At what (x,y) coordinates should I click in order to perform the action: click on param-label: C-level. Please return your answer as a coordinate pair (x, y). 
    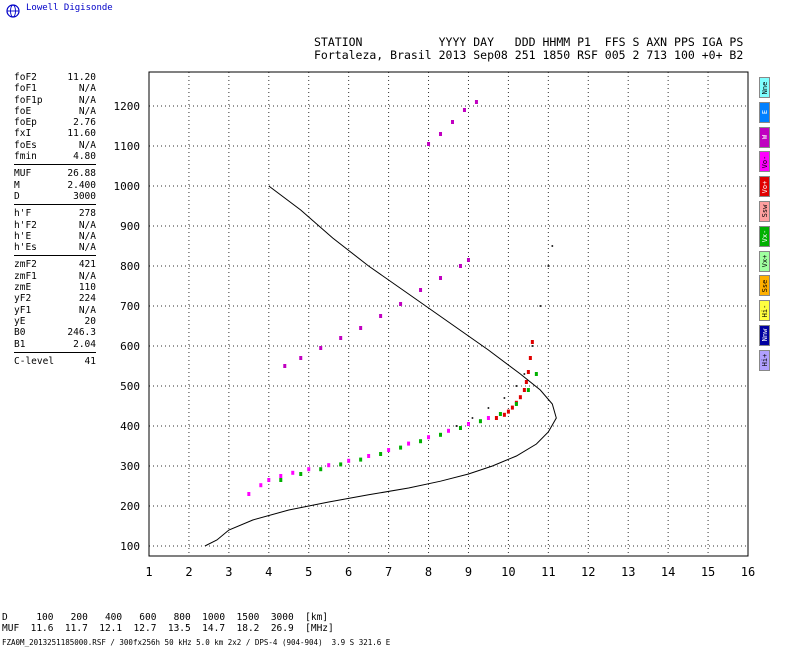
    Looking at the image, I should click on (34, 361).